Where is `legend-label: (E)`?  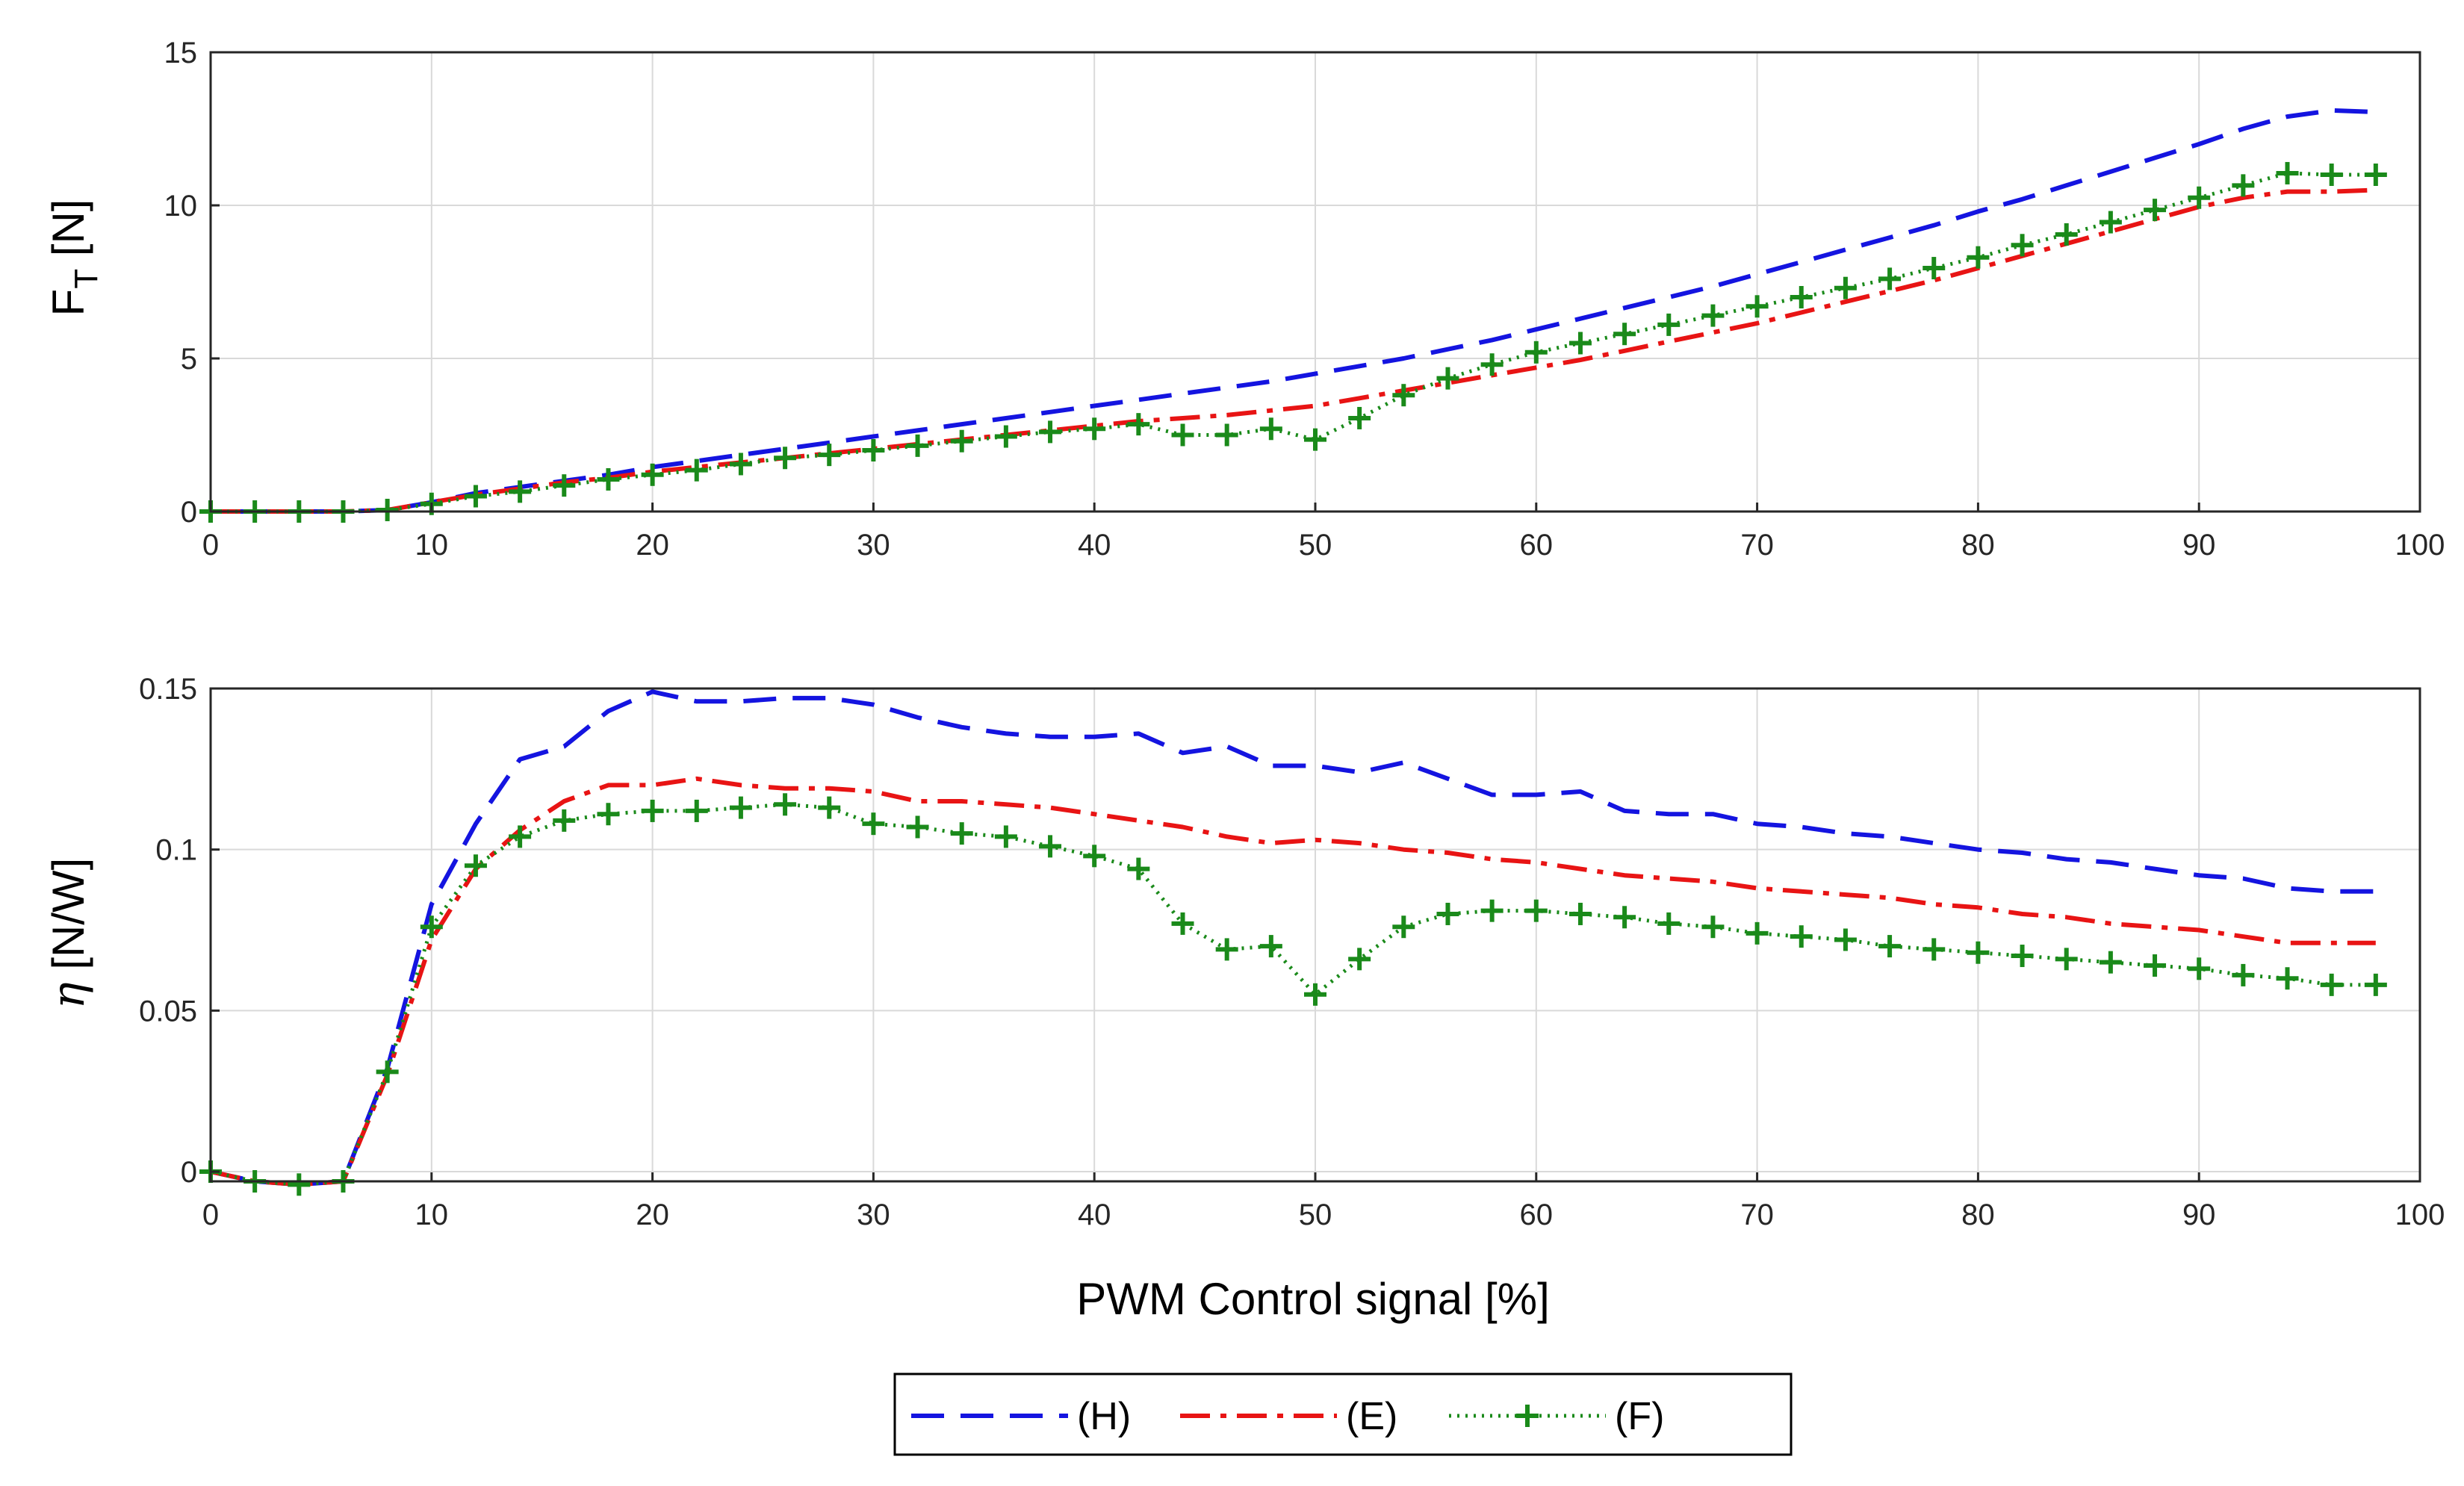 legend-label: (E) is located at coordinates (1371, 1416).